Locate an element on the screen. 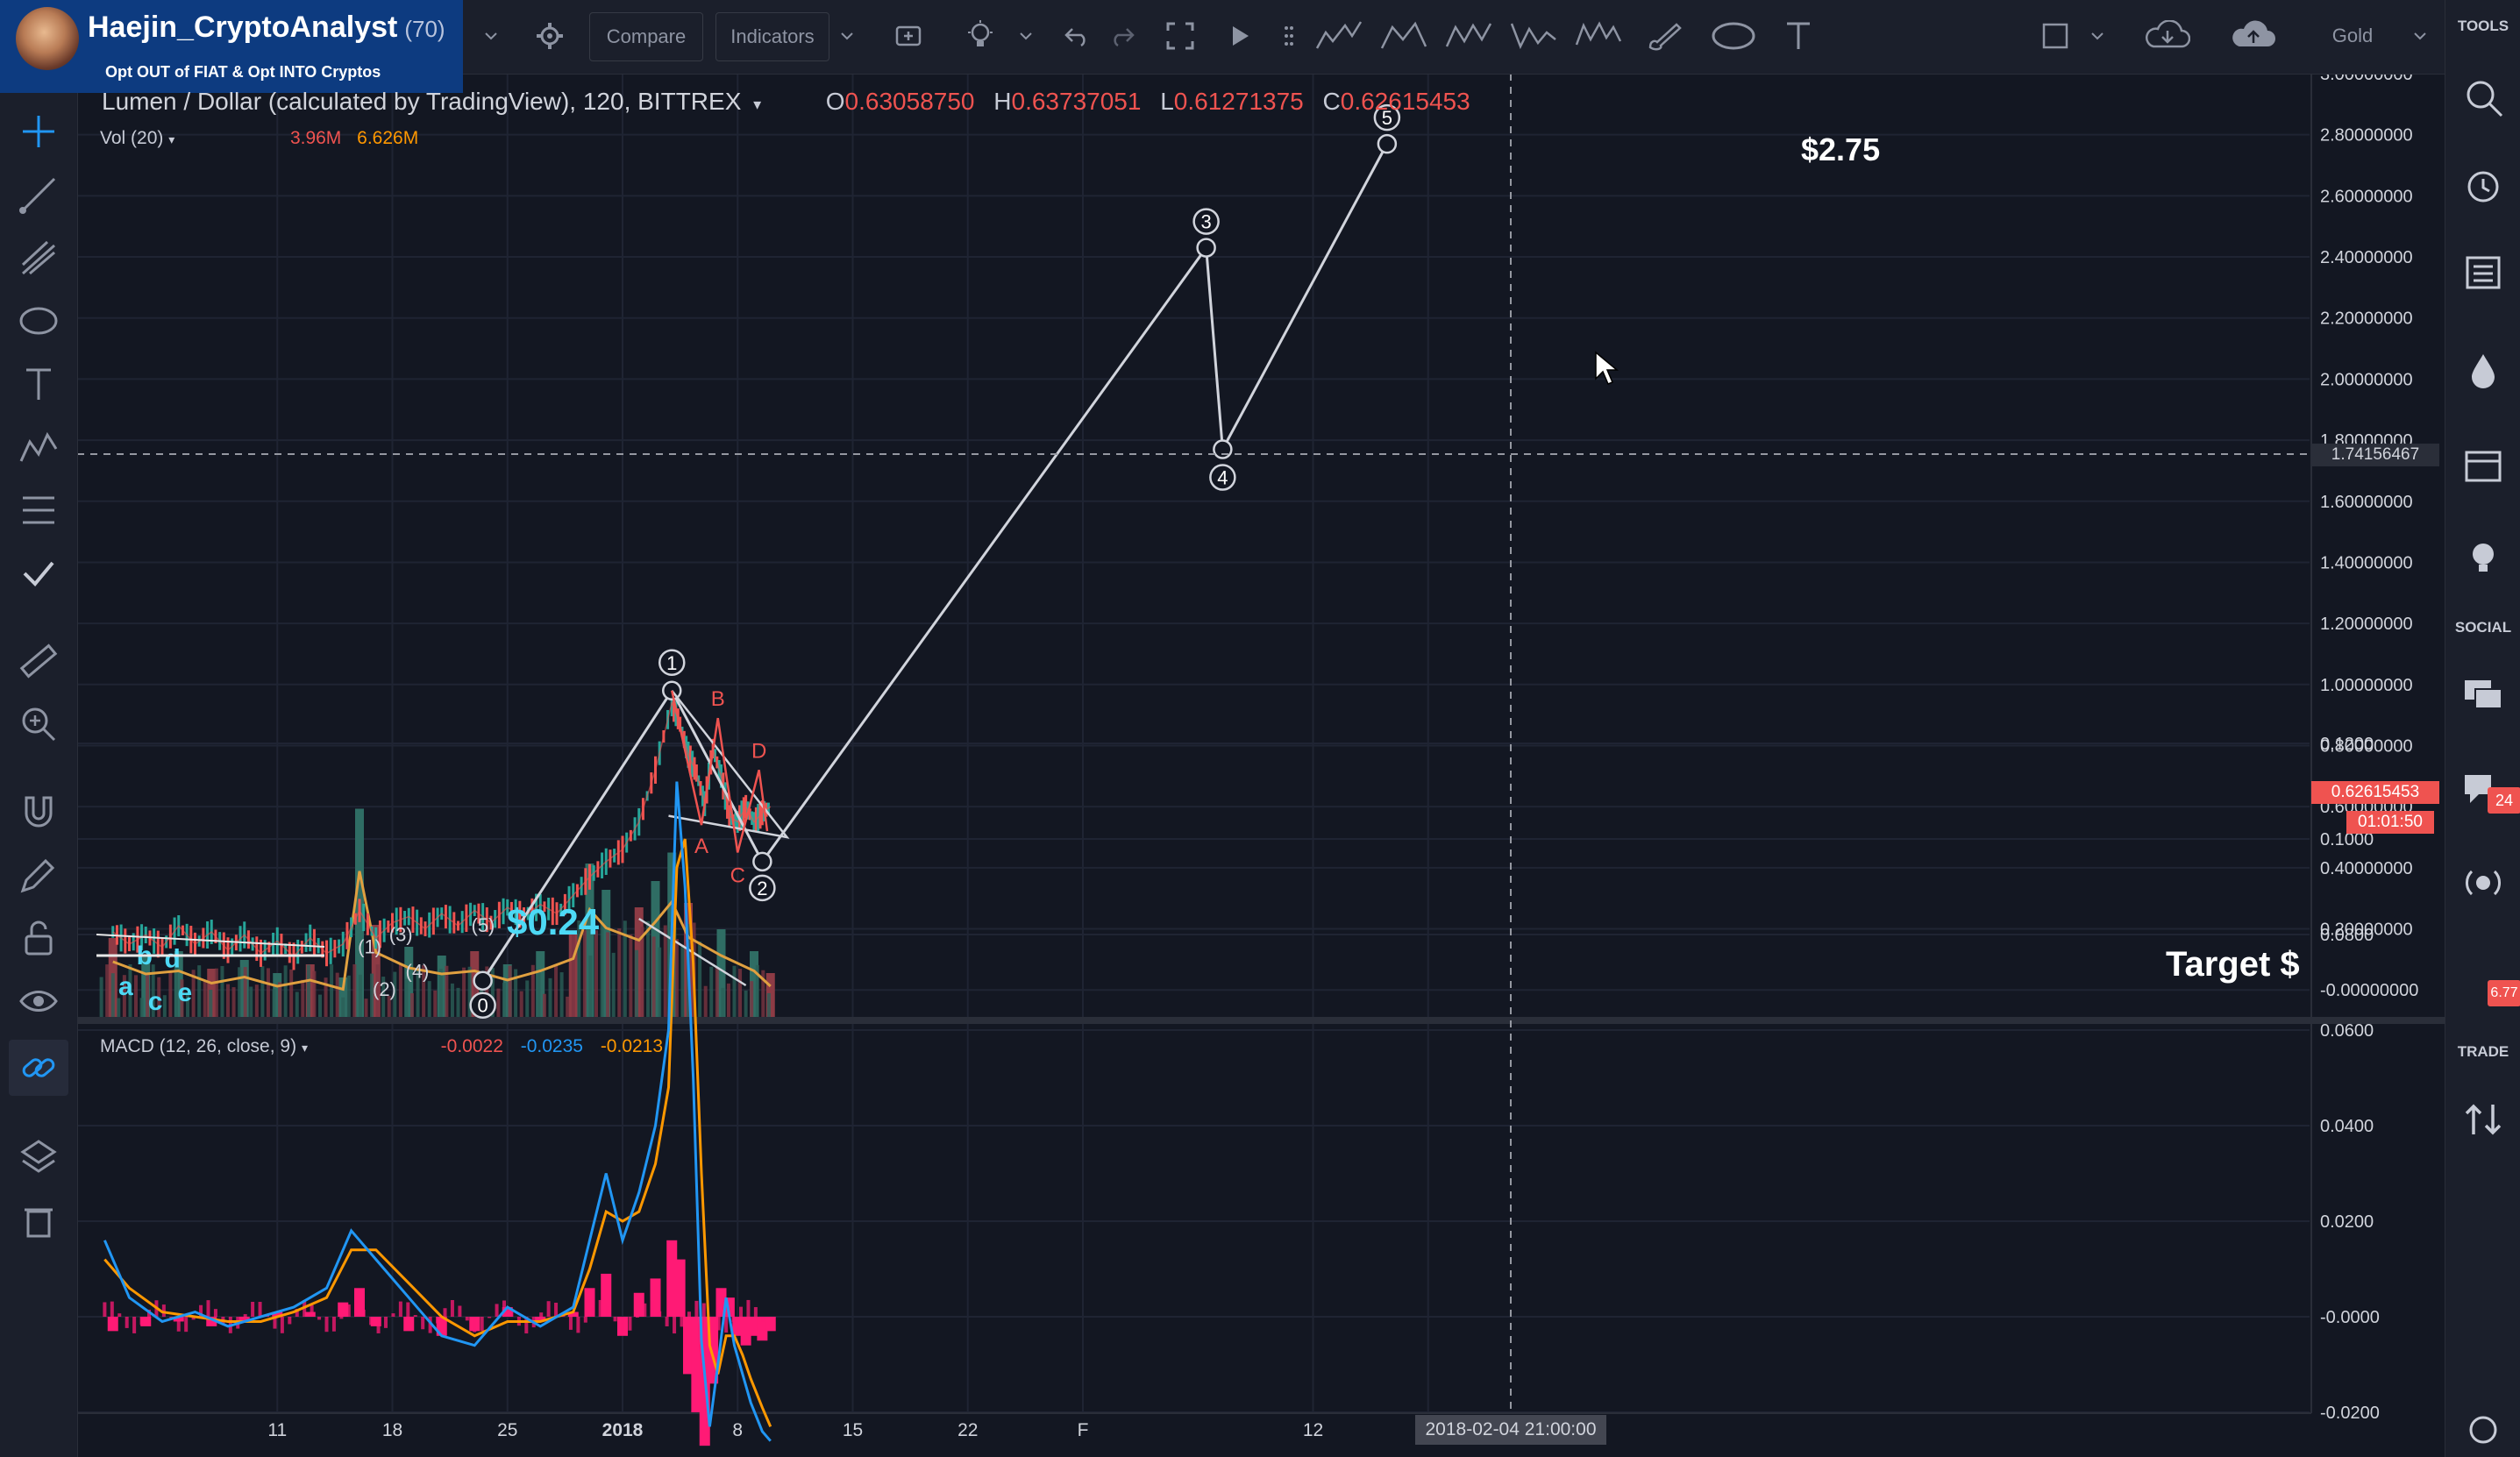 Image resolution: width=2520 pixels, height=1457 pixels. object-tree-tool is located at coordinates (39, 1157).